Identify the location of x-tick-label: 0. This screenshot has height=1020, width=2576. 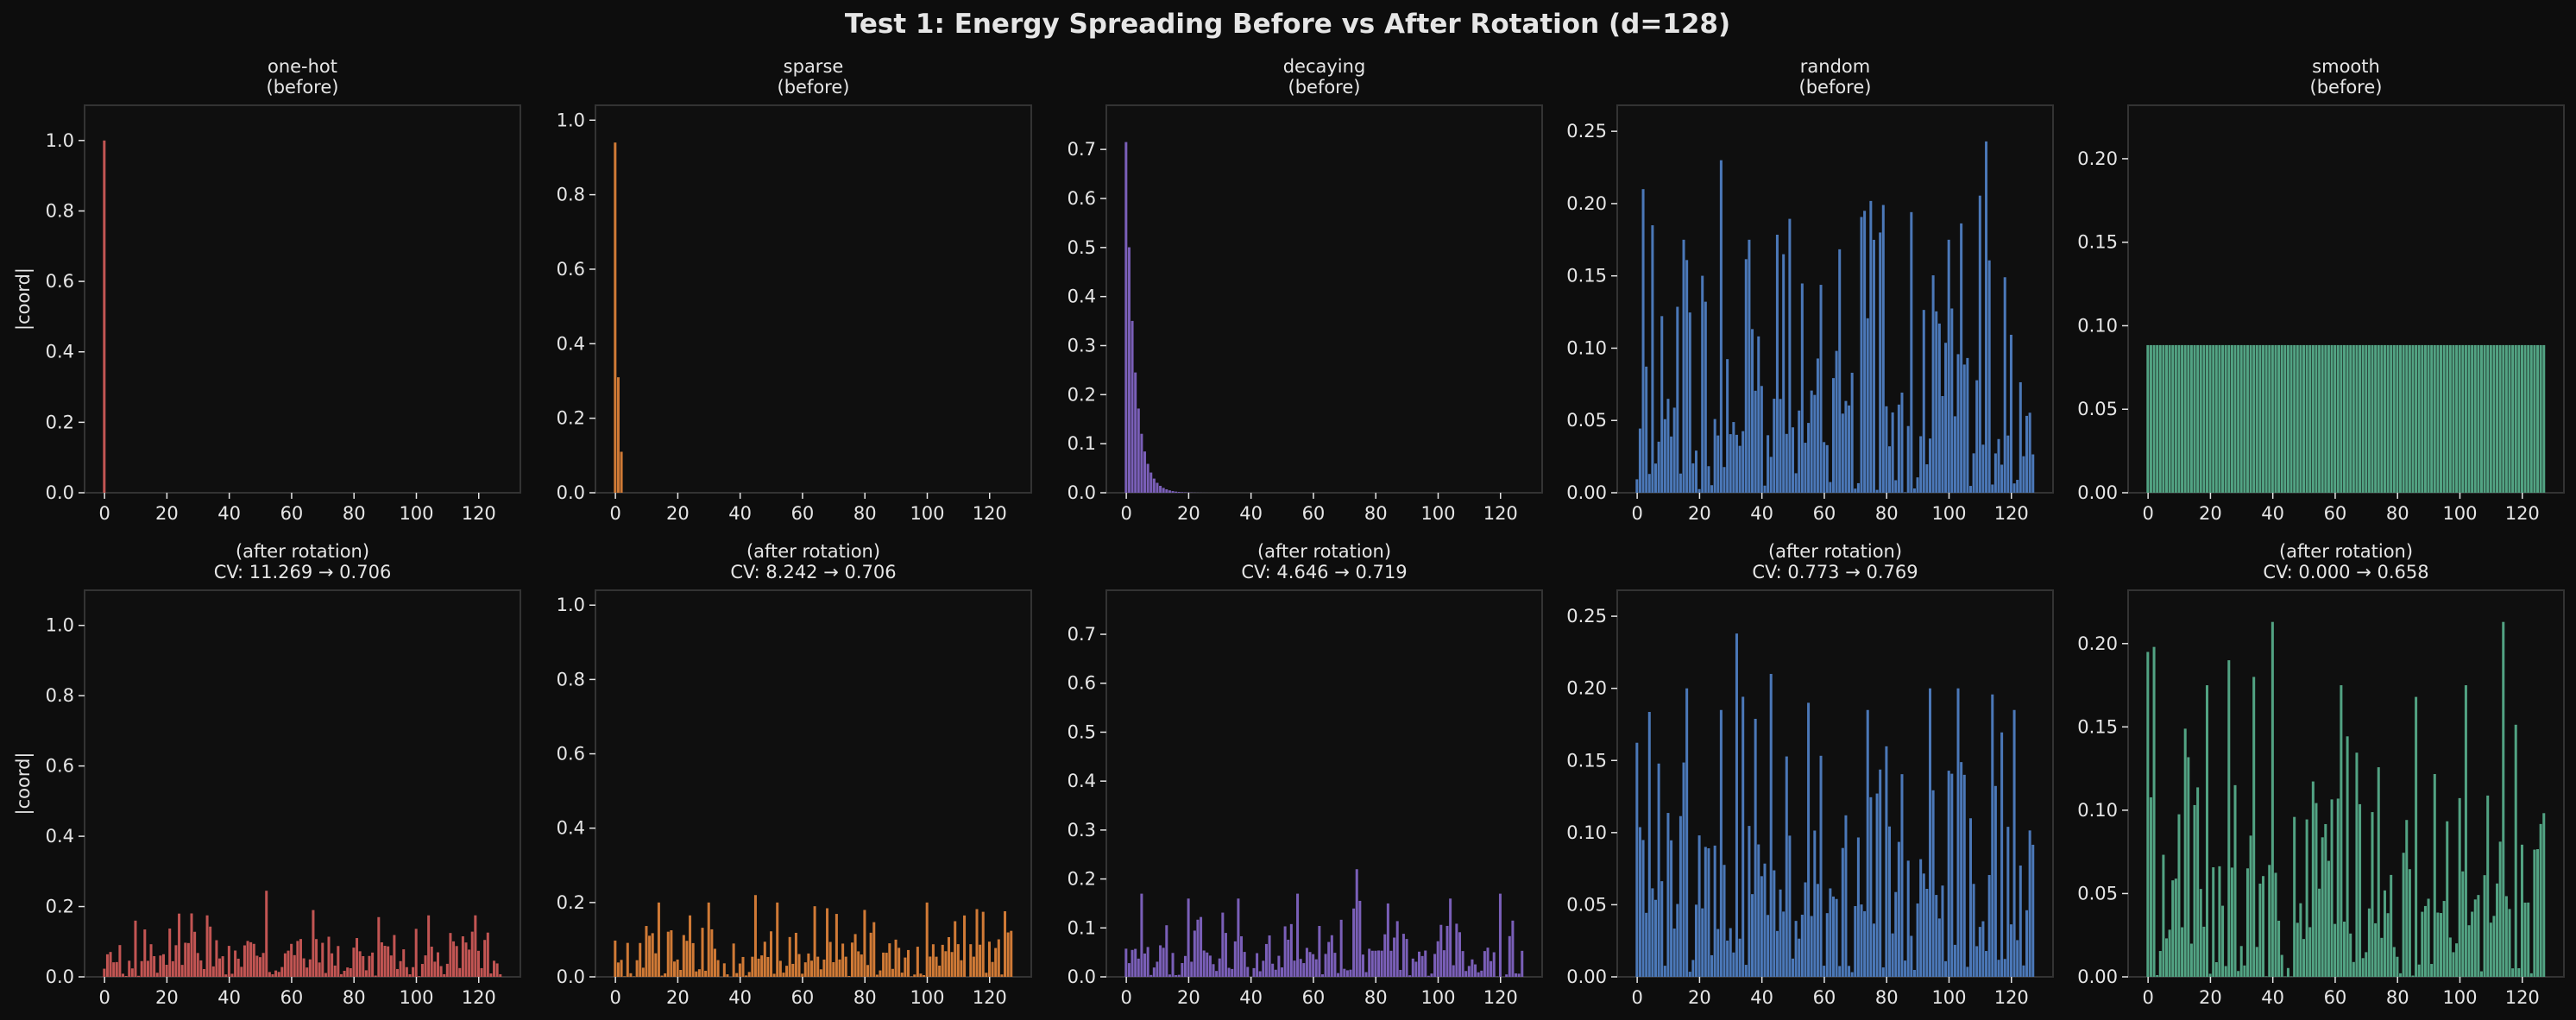
(104, 998).